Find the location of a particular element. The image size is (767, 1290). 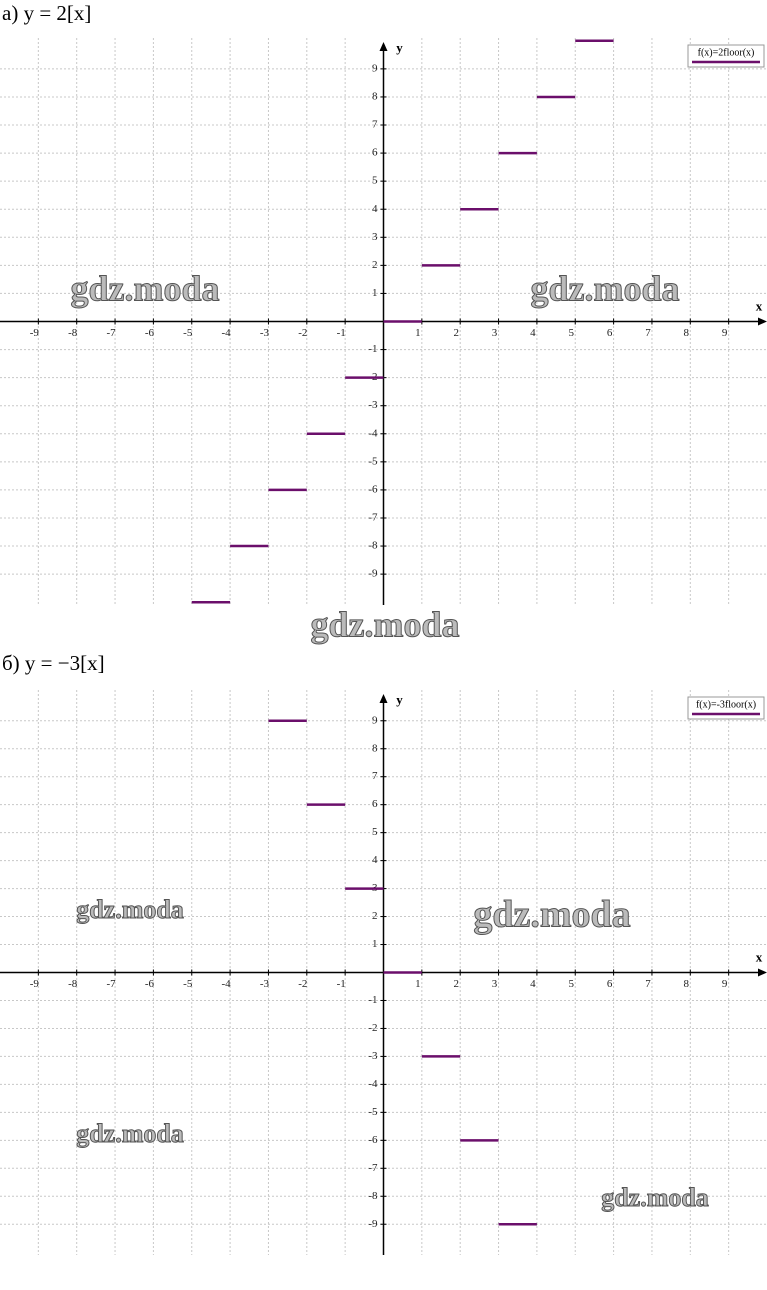

chart-title: а) y = 2[x] is located at coordinates (46, 13).